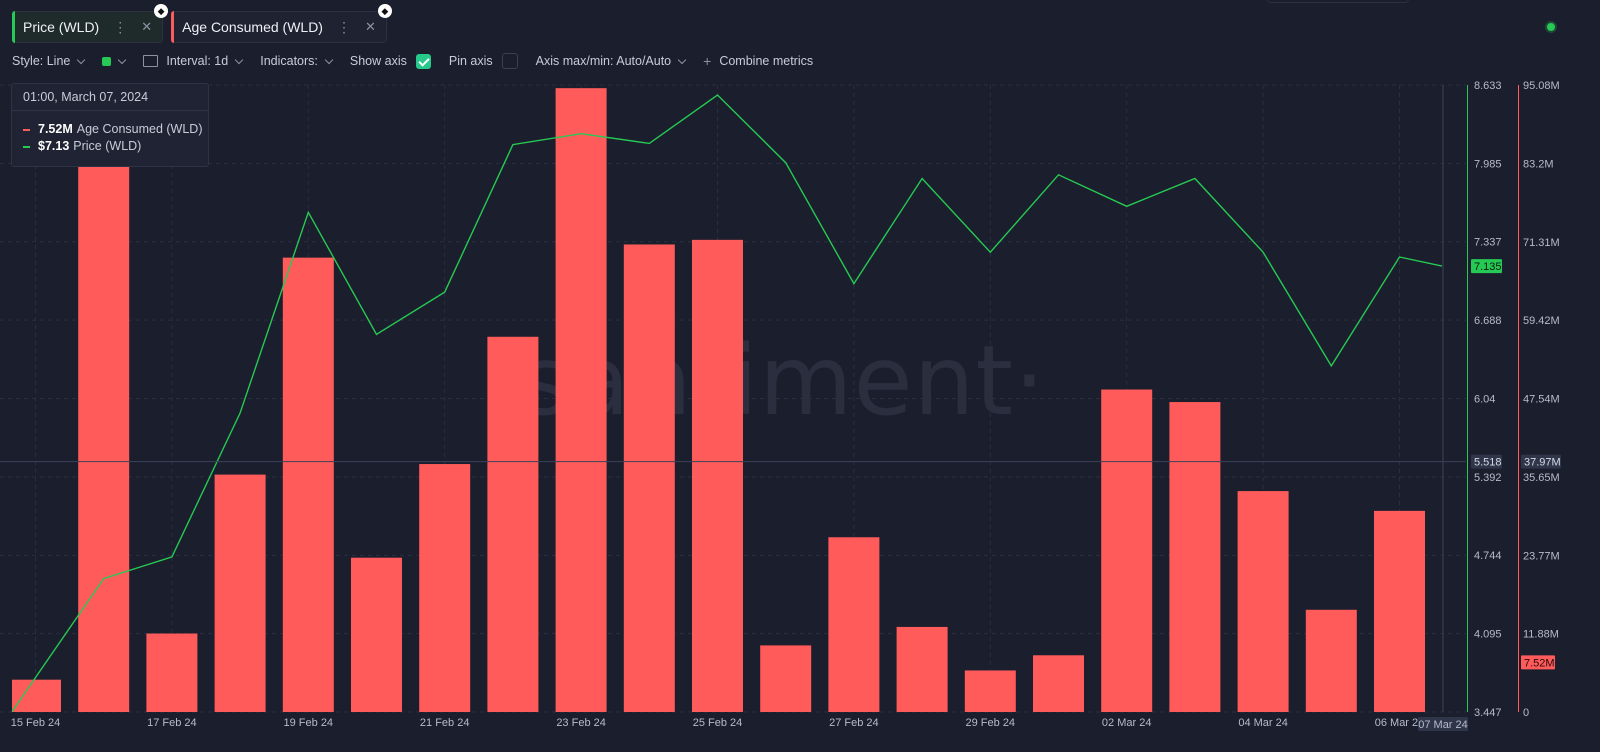  Describe the element at coordinates (378, 61) in the screenshot. I see `show-axis-label: Show axis` at that location.